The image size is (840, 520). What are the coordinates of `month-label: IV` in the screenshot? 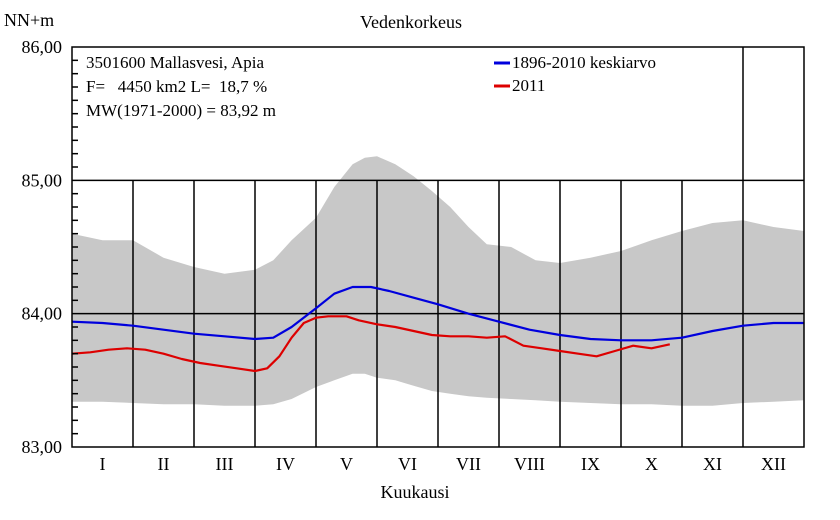 It's located at (285, 464).